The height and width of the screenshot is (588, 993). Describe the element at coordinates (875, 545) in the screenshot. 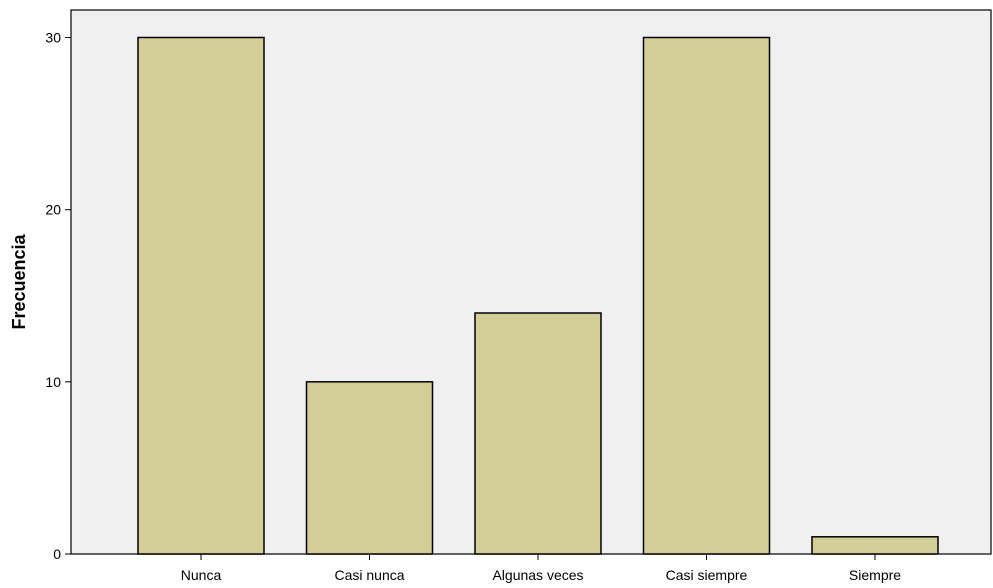

I see `bar-siempre` at that location.